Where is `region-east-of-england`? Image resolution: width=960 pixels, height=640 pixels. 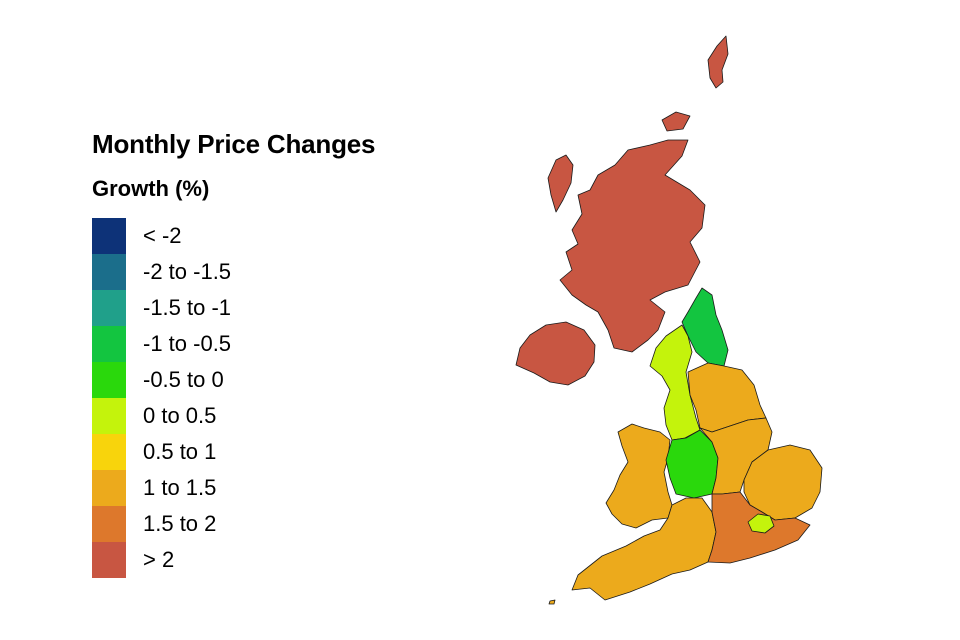 region-east-of-england is located at coordinates (783, 482).